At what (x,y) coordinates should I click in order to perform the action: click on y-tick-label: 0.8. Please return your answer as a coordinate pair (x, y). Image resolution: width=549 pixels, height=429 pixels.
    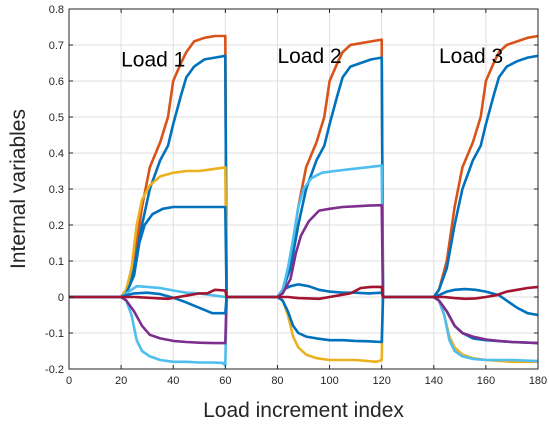
    Looking at the image, I should click on (56, 10).